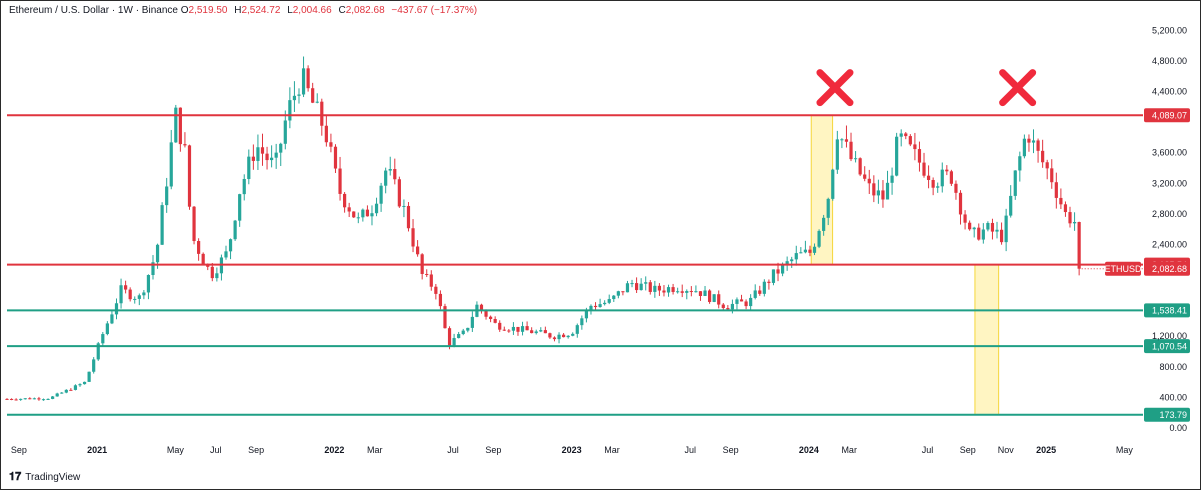 Image resolution: width=1201 pixels, height=490 pixels. Describe the element at coordinates (968, 450) in the screenshot. I see `x-tick-label: Sep` at that location.